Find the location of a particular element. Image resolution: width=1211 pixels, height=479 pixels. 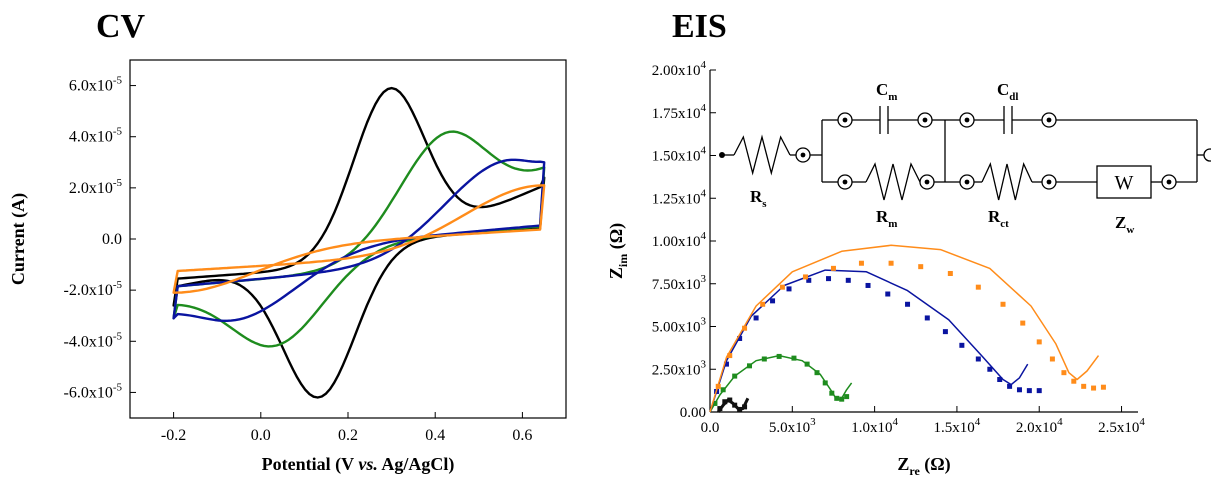

warburg-element is located at coordinates (1124, 182).